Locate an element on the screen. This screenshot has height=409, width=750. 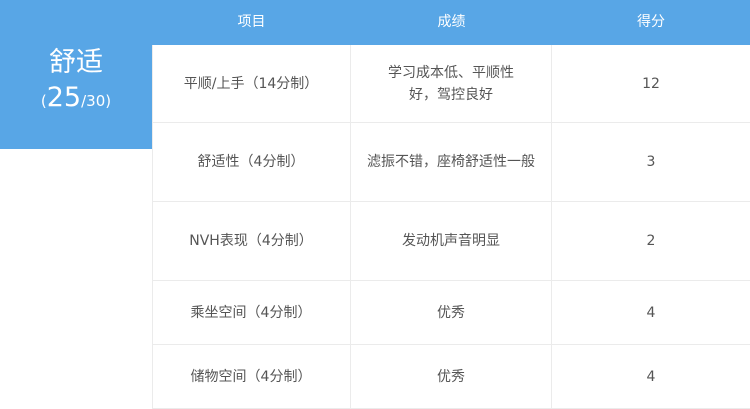
cell-score: 3 is located at coordinates (651, 162).